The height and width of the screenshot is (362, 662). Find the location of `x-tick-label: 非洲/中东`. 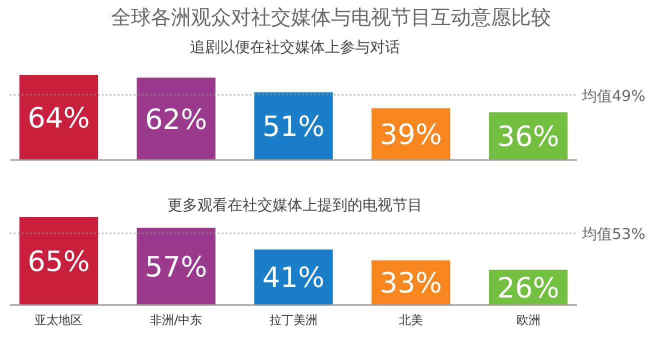

x-tick-label: 非洲/中东 is located at coordinates (176, 320).